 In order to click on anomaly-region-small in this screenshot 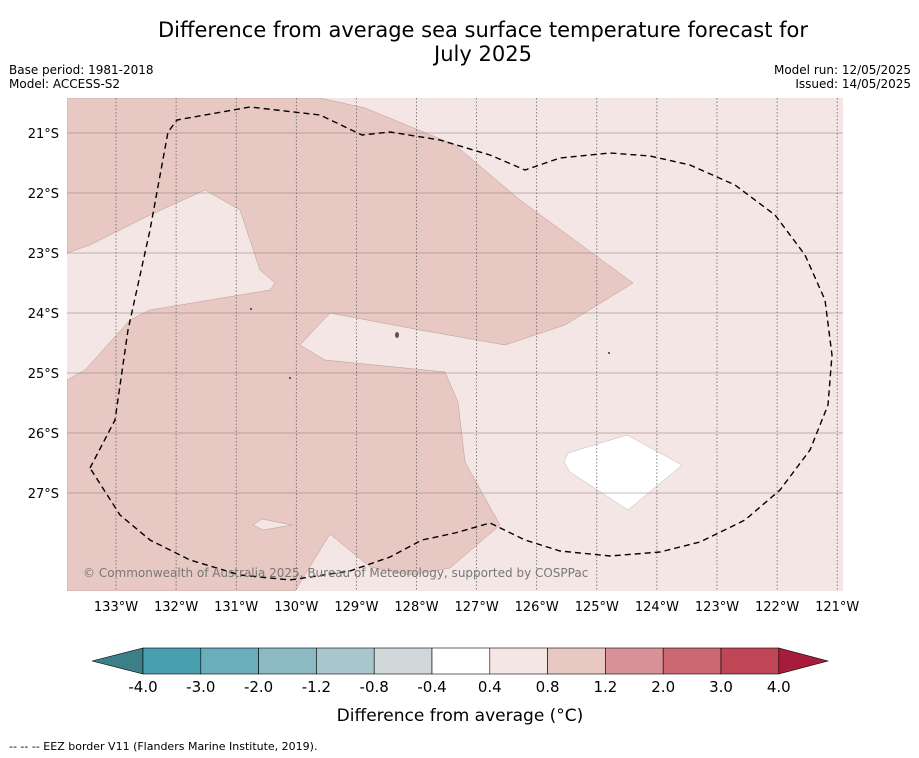, I will do `click(272, 524)`.